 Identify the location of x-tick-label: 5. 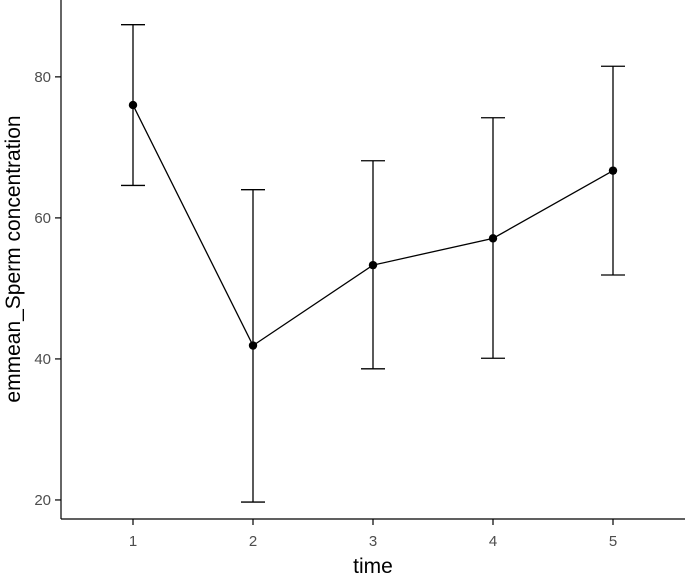
(613, 541).